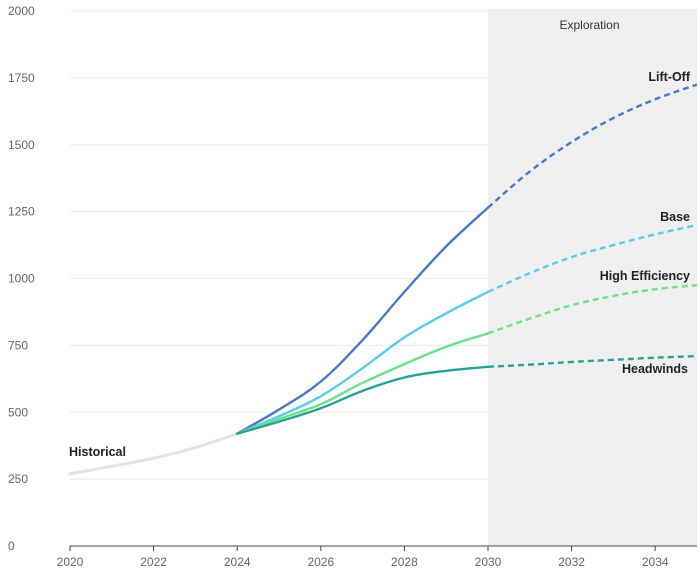 The image size is (700, 571). What do you see at coordinates (488, 562) in the screenshot?
I see `x-tick-label: 2030` at bounding box center [488, 562].